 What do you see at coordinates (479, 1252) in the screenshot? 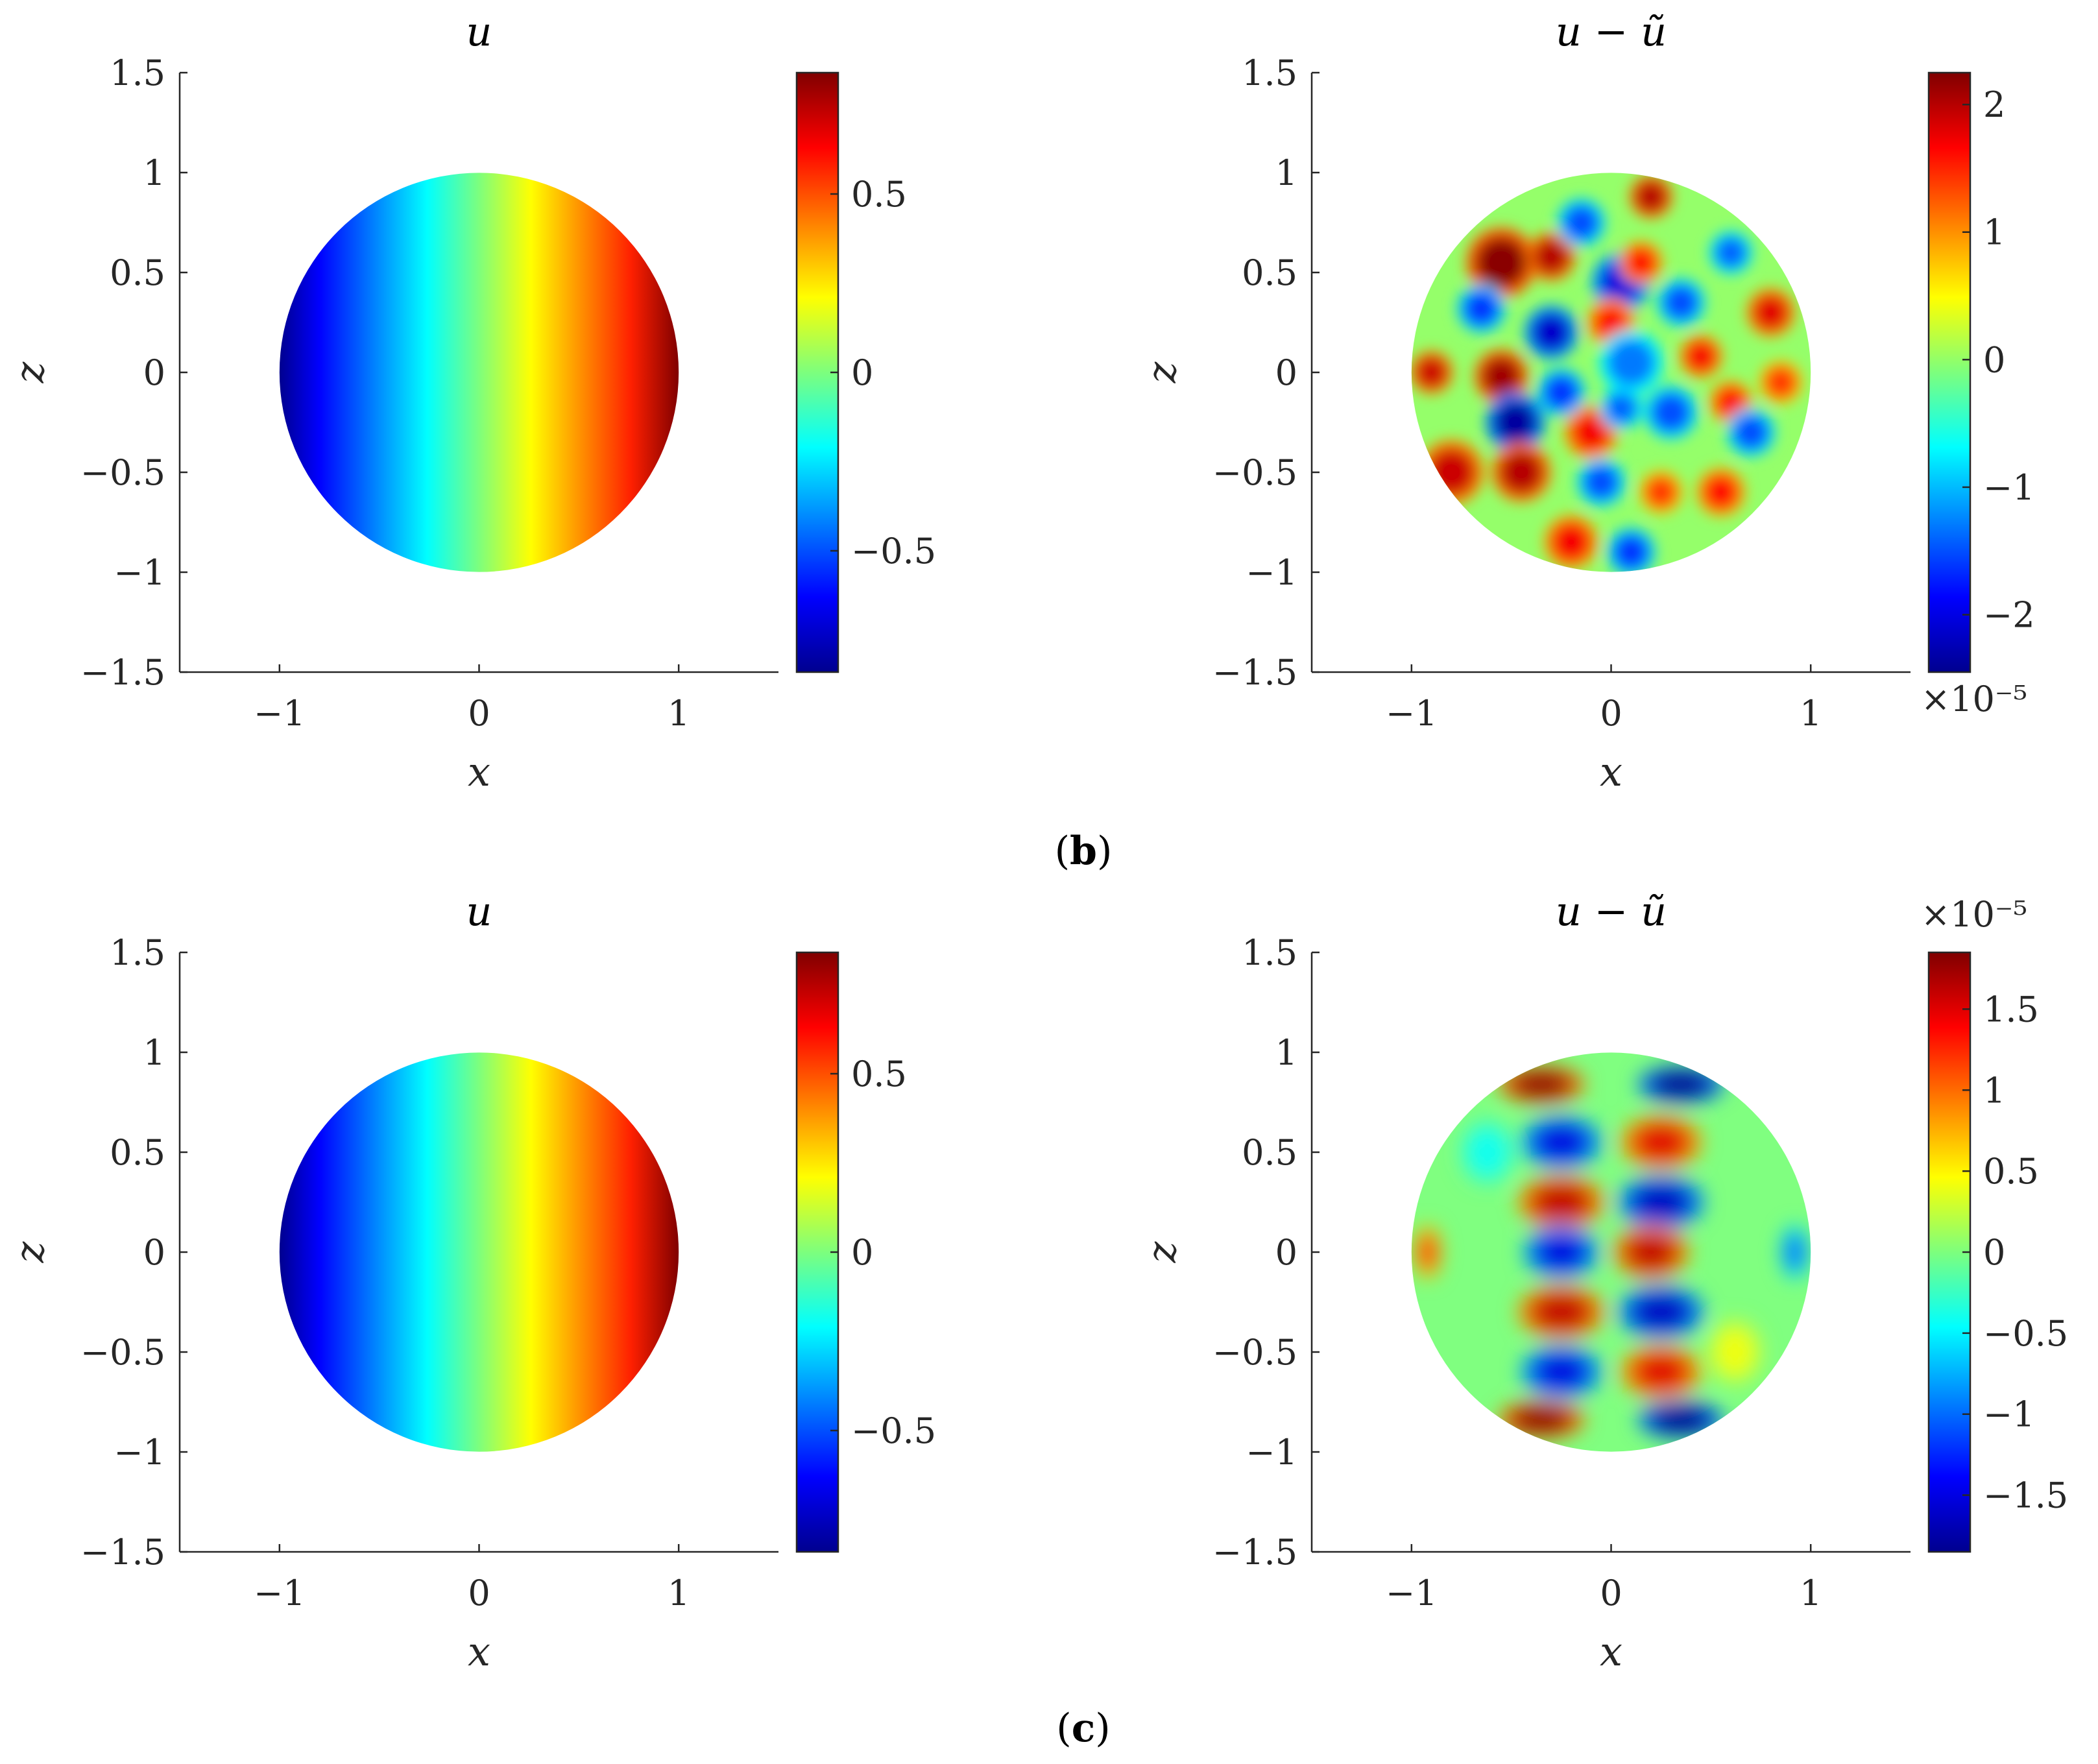
I see `heatmap-field` at bounding box center [479, 1252].